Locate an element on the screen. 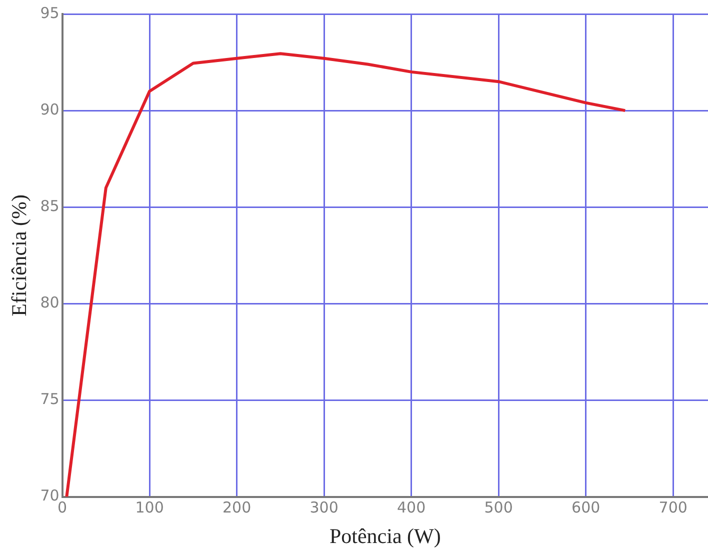 The image size is (708, 560). x-tick-label: 700 is located at coordinates (673, 507).